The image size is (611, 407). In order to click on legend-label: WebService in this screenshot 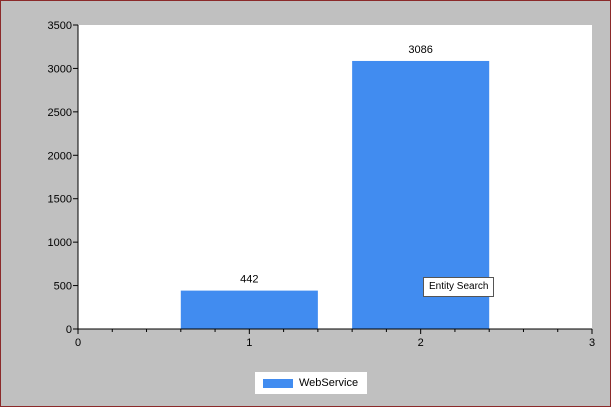, I will do `click(329, 383)`.